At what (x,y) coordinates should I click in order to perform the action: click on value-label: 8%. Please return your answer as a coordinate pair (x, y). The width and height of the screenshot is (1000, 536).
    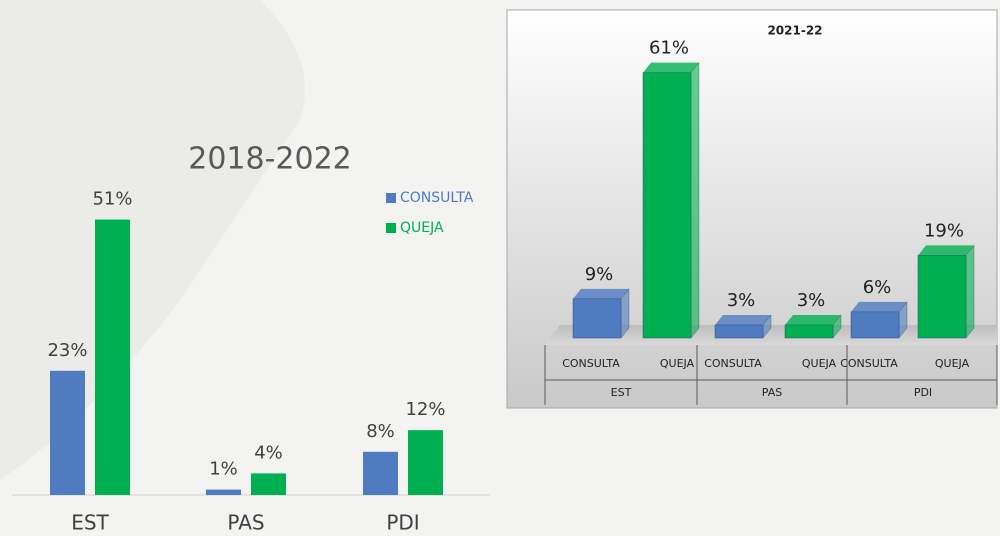
    Looking at the image, I should click on (380, 431).